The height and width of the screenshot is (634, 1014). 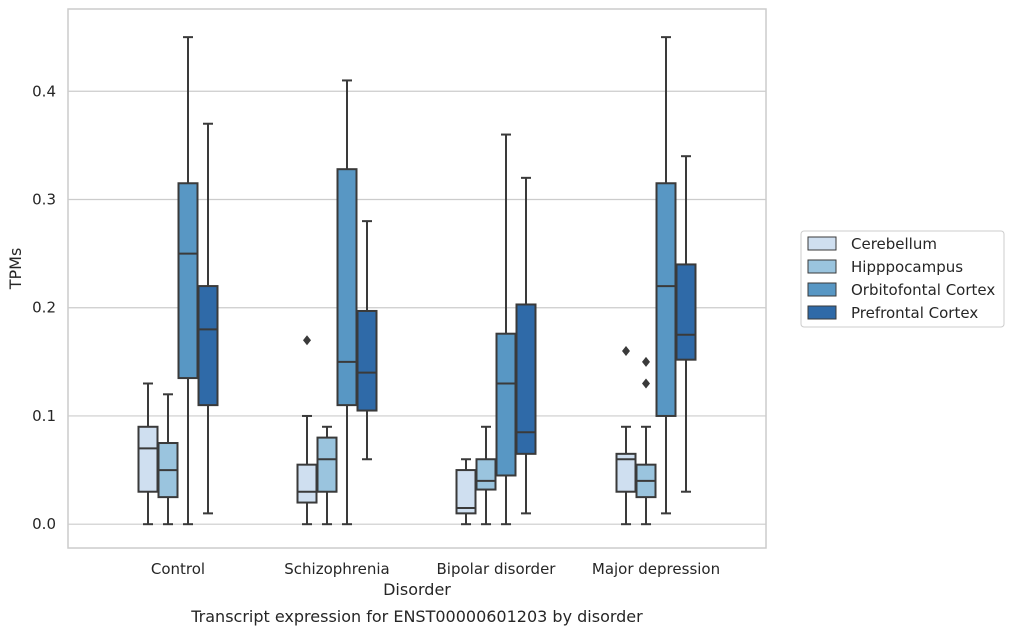 I want to click on y-tick-label: 0.0, so click(x=44, y=524).